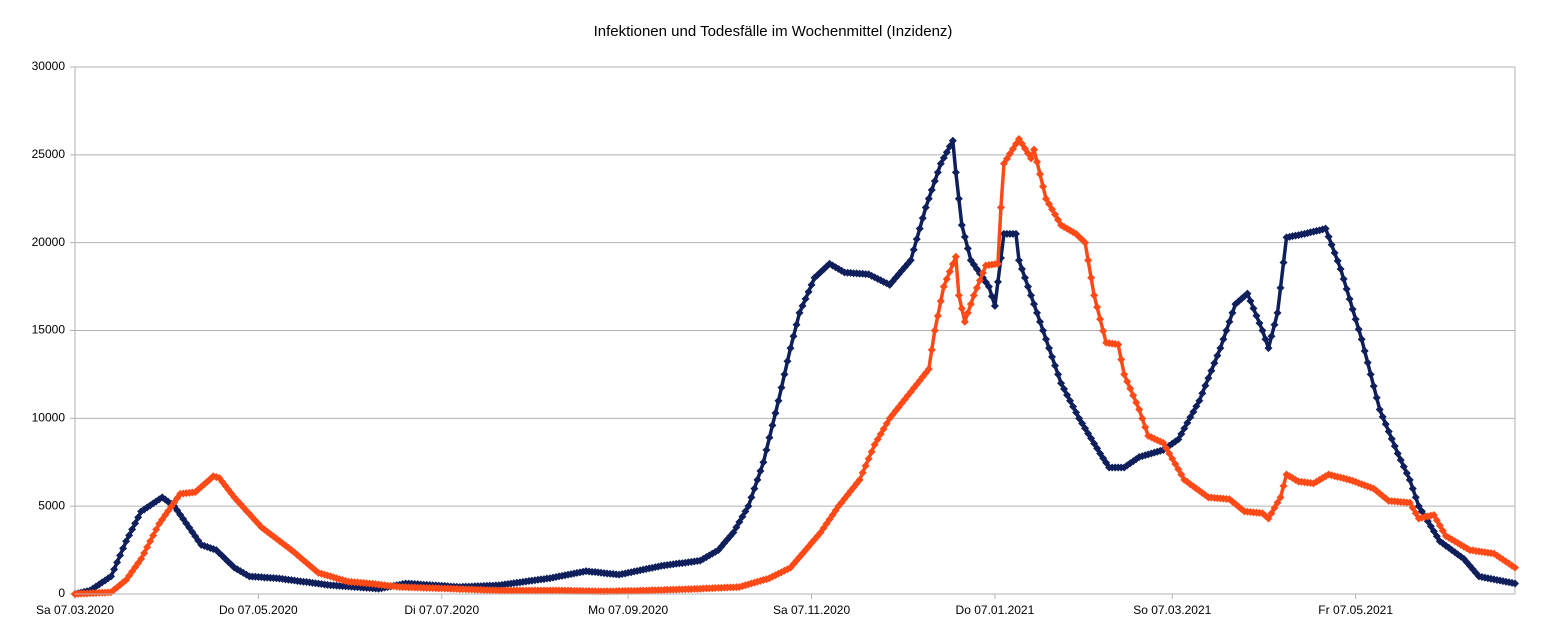 This screenshot has height=633, width=1547. I want to click on x-tick-label: Mo 07.09.2020, so click(628, 610).